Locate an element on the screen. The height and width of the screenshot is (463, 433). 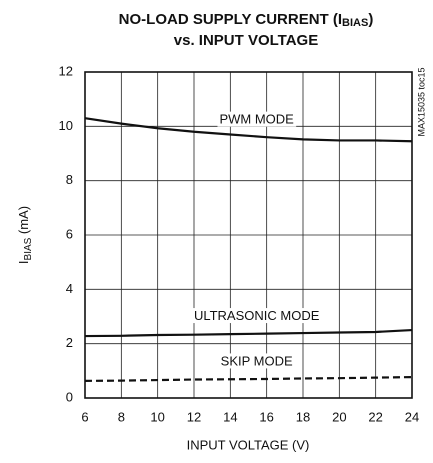
y-label-subscript: BIAS is located at coordinates (28, 248).